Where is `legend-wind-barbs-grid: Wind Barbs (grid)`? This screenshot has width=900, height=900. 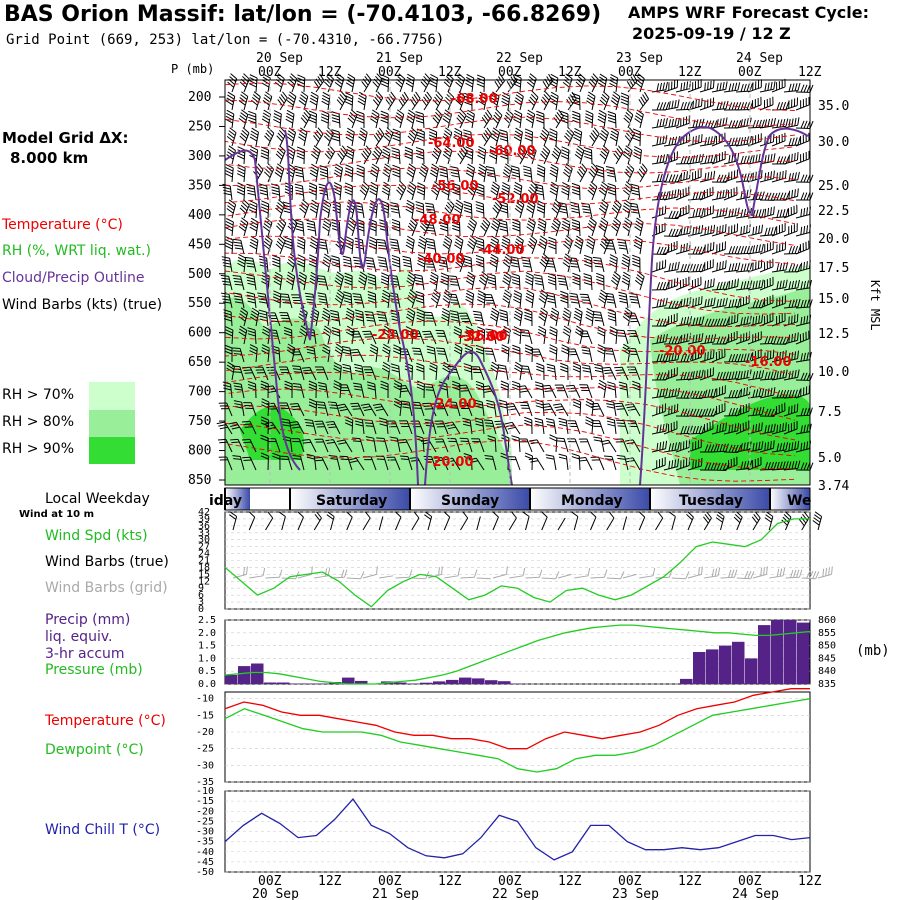
legend-wind-barbs-grid: Wind Barbs (grid) is located at coordinates (106, 588).